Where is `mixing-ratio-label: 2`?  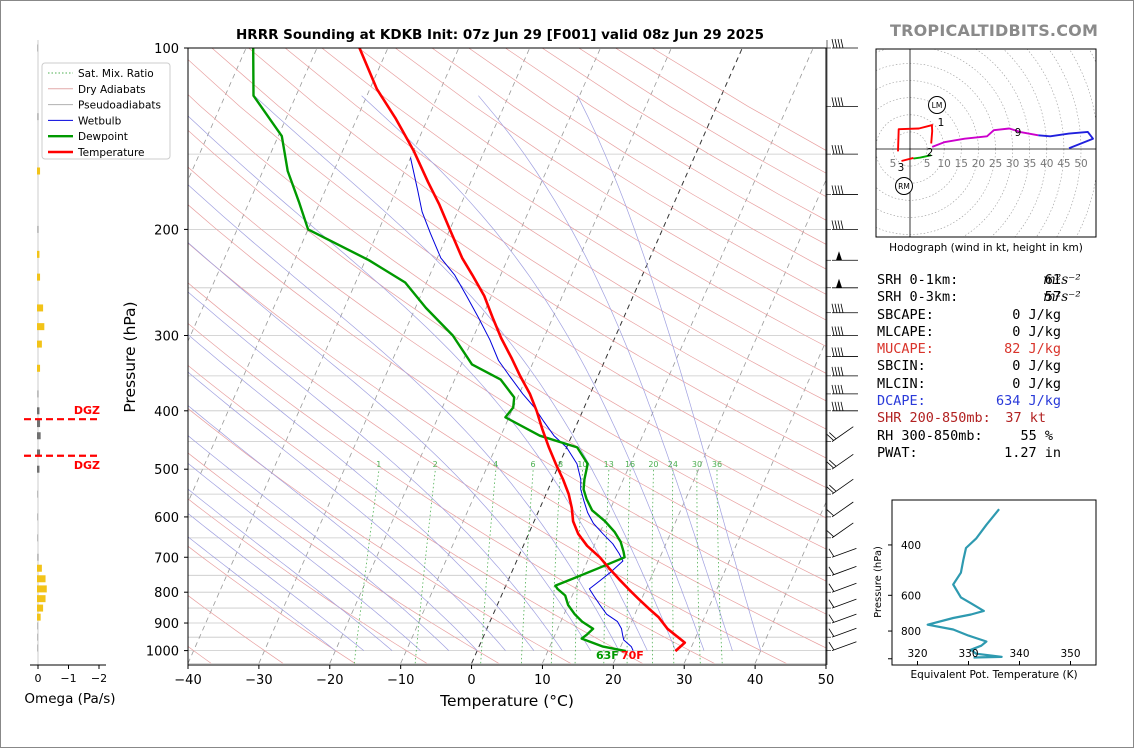 mixing-ratio-label: 2 is located at coordinates (435, 464).